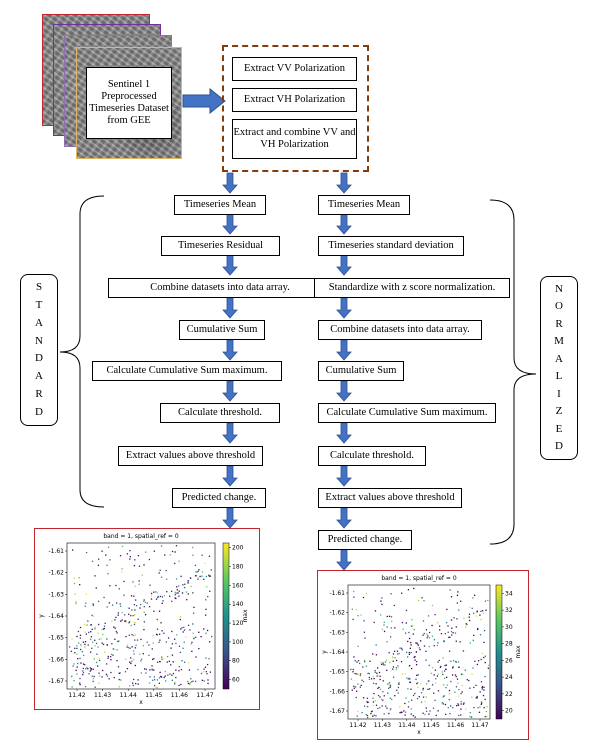 This screenshot has height=755, width=596. What do you see at coordinates (365, 540) in the screenshot?
I see `normalized-step-9: Predicted change.` at bounding box center [365, 540].